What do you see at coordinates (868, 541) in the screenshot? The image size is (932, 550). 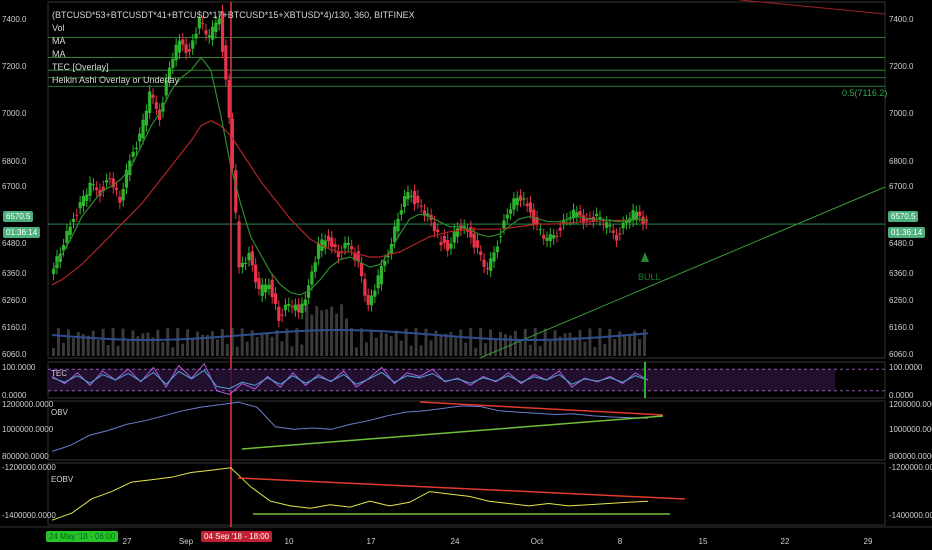 I see `x-tick: 29` at bounding box center [868, 541].